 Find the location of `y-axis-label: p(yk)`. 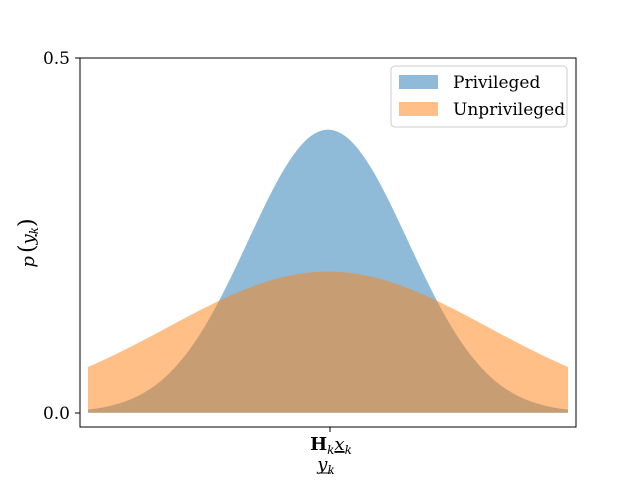

y-axis-label: p(yk) is located at coordinates (28, 242).